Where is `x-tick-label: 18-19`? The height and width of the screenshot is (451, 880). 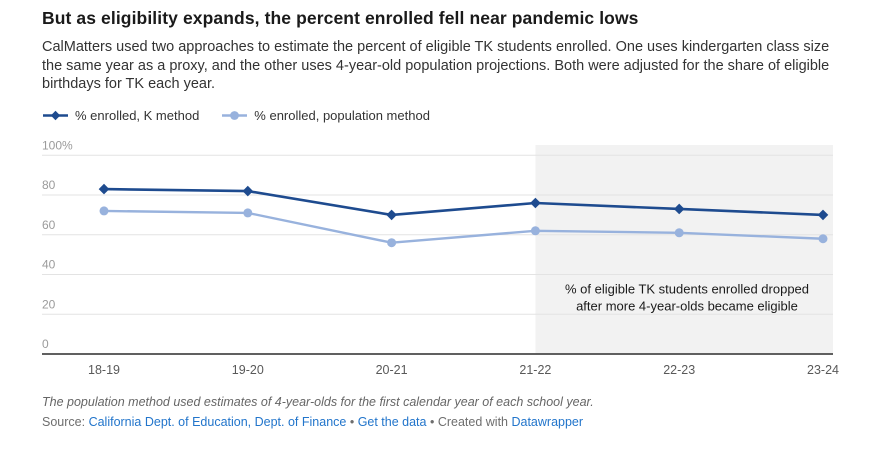
x-tick-label: 18-19 is located at coordinates (104, 370).